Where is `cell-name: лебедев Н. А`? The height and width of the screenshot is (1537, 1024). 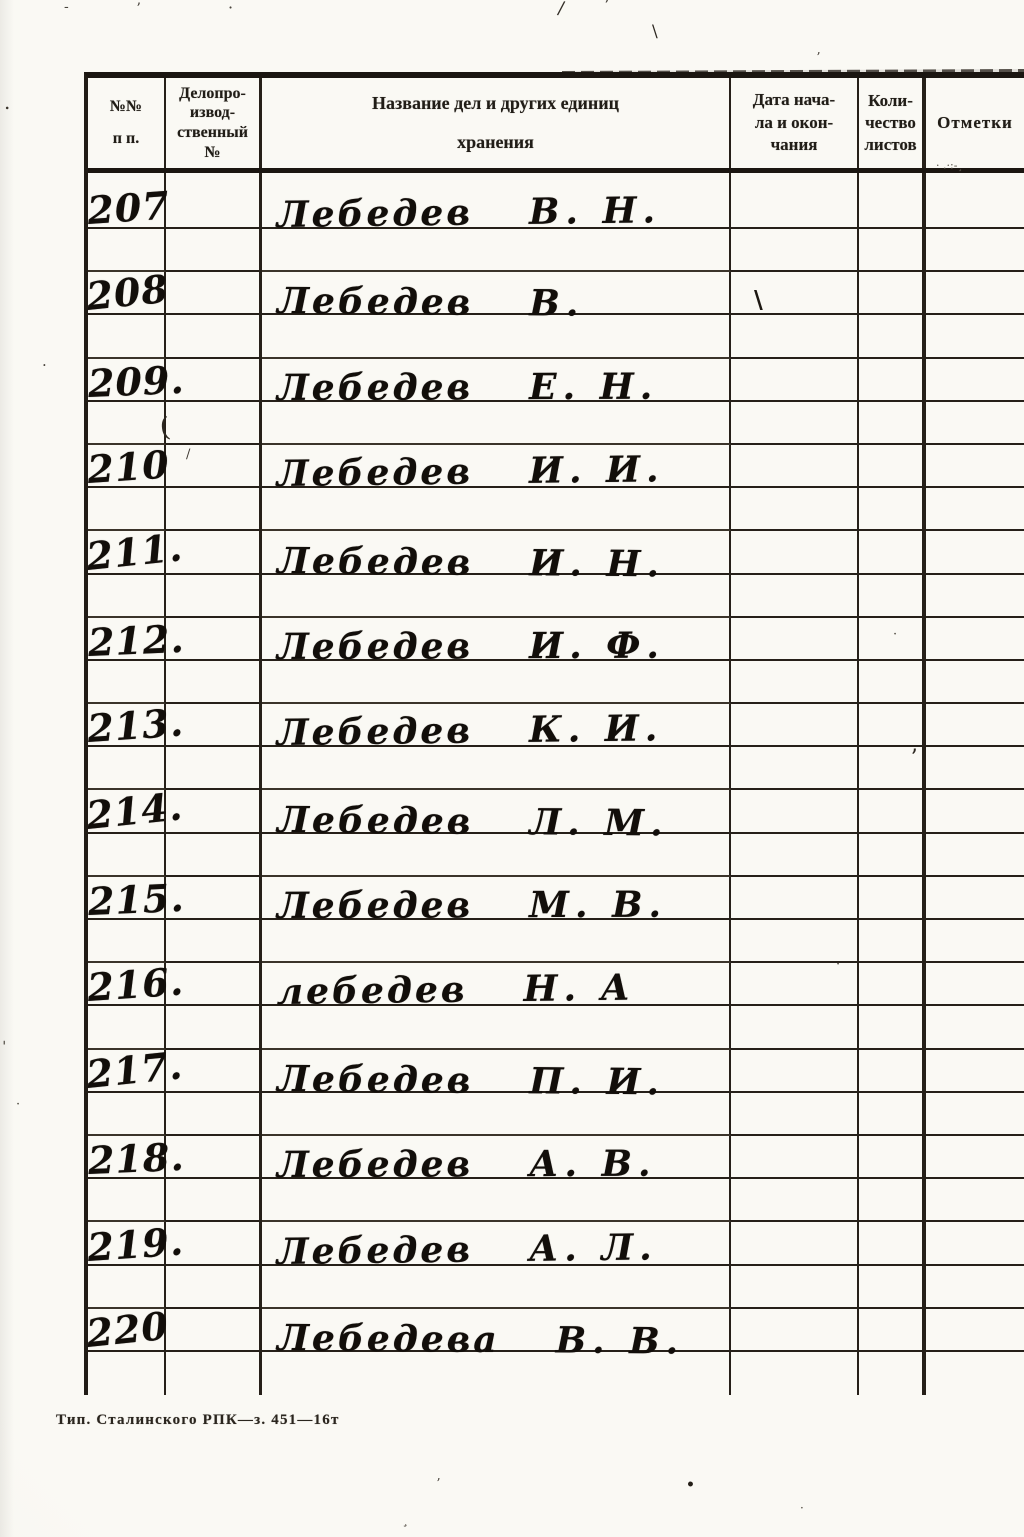 cell-name: лебедев Н. А is located at coordinates (496, 988).